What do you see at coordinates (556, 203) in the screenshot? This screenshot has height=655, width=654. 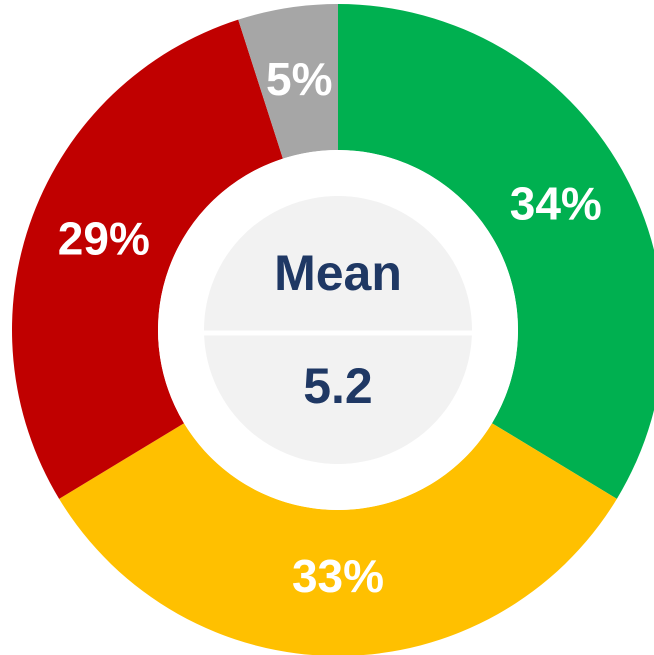 I see `data-label: 34%` at bounding box center [556, 203].